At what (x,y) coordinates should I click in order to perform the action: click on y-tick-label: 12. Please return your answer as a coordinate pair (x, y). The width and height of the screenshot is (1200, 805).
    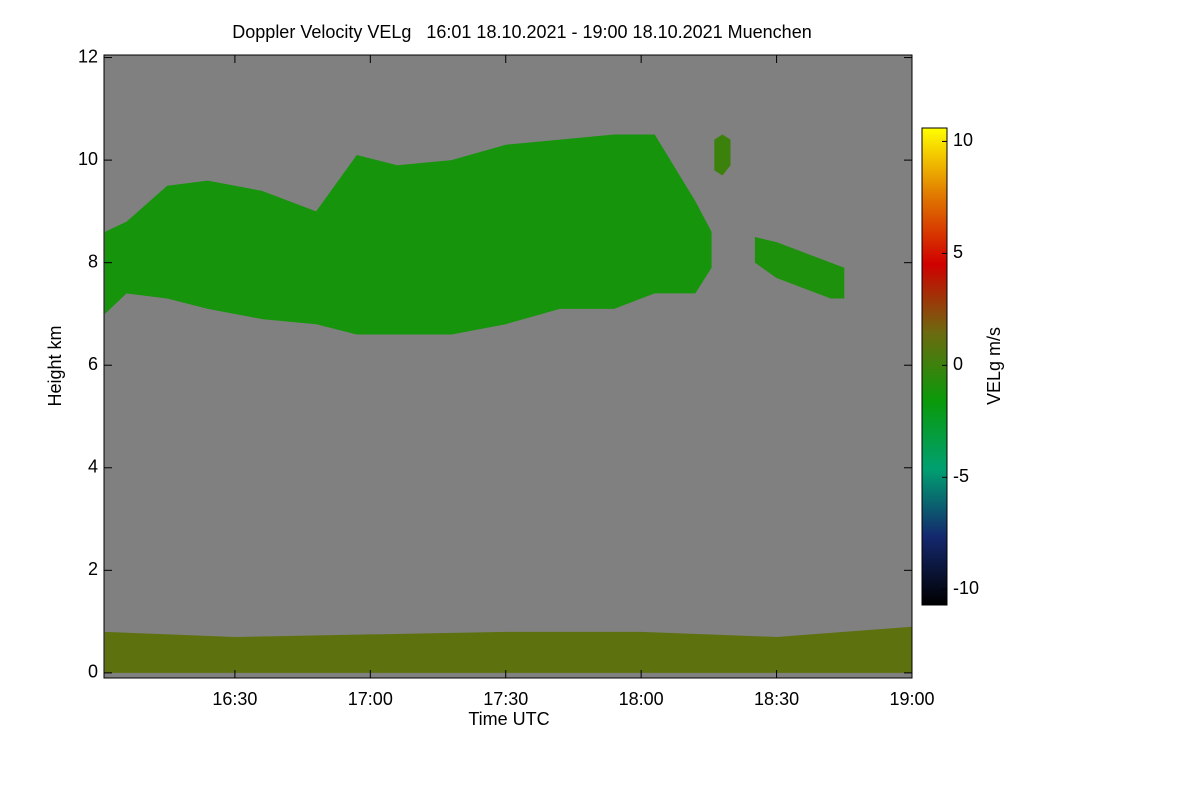
    Looking at the image, I should click on (88, 56).